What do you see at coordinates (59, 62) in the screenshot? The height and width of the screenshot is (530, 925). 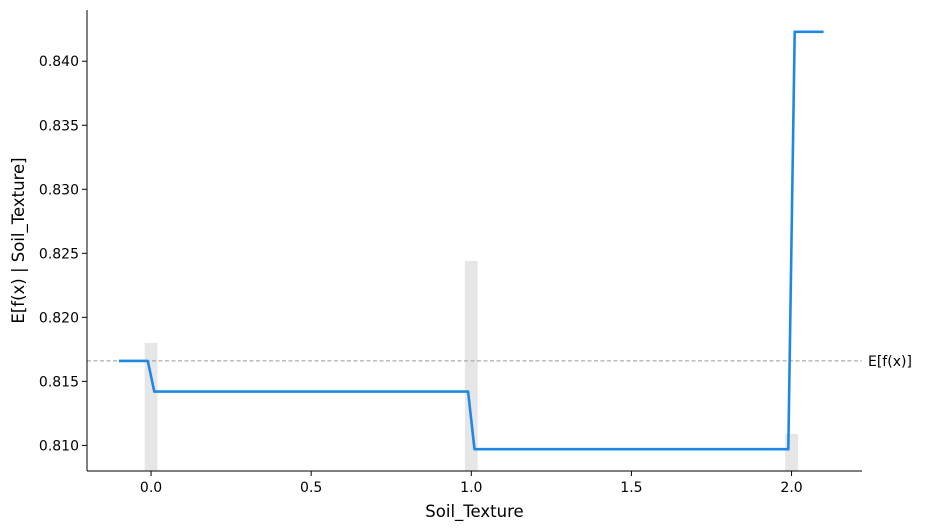 I see `y-tick-label: 0.840` at bounding box center [59, 62].